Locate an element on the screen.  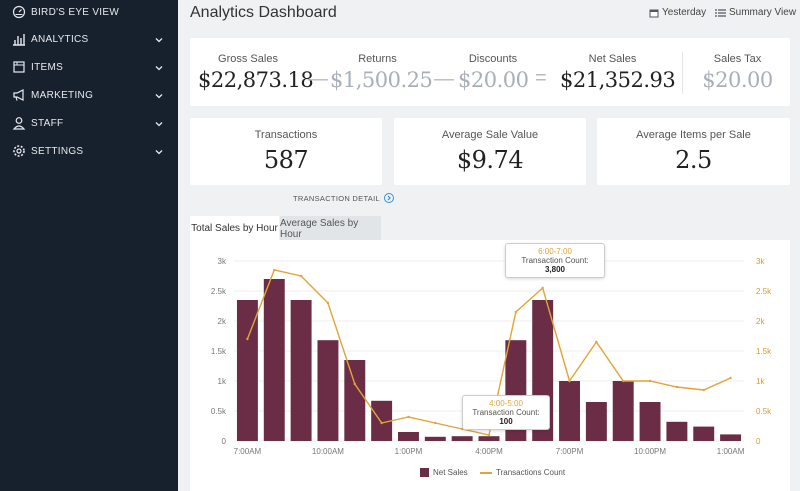
tooltip-time: 4:00-5:00 is located at coordinates (506, 403).